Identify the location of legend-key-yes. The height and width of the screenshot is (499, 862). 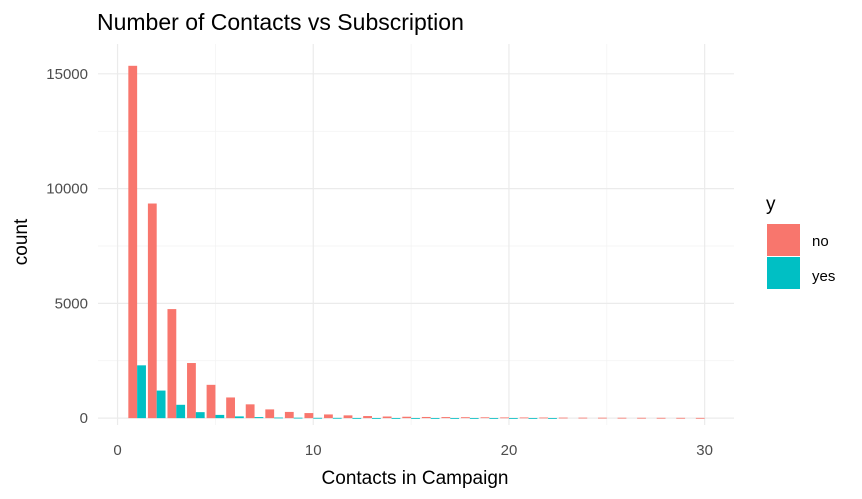
(783, 273).